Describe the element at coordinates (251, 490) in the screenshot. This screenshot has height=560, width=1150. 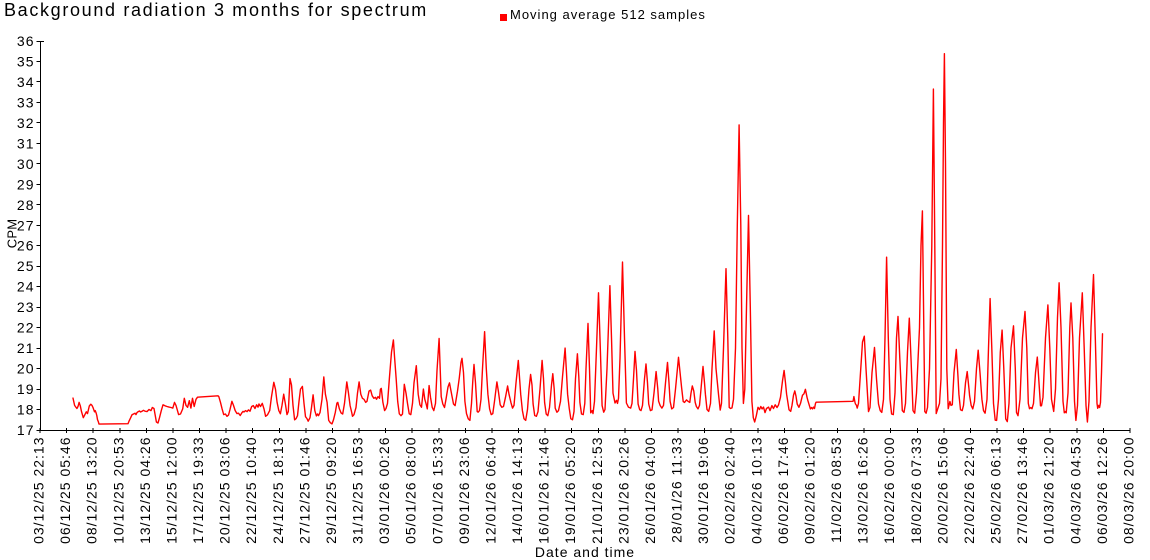
I see `svg-text: 22/12/25 10:40` at that location.